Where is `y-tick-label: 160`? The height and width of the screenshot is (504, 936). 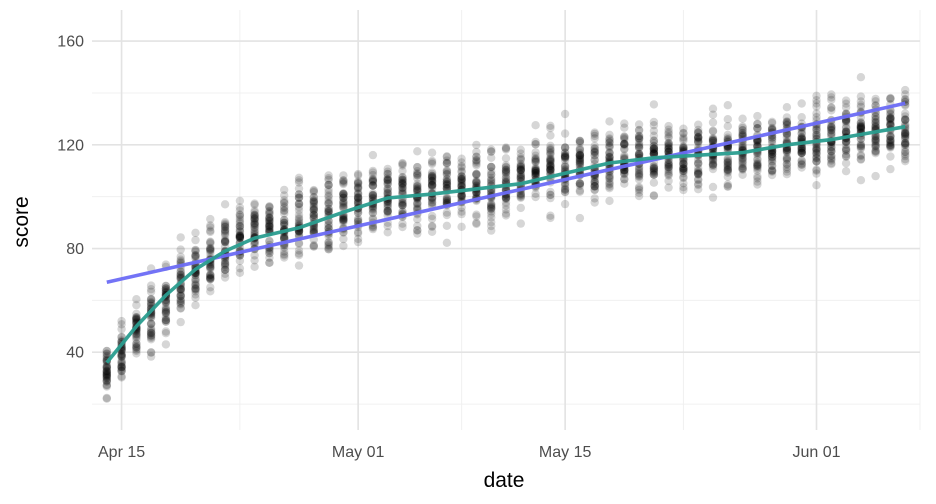 y-tick-label: 160 is located at coordinates (70, 42).